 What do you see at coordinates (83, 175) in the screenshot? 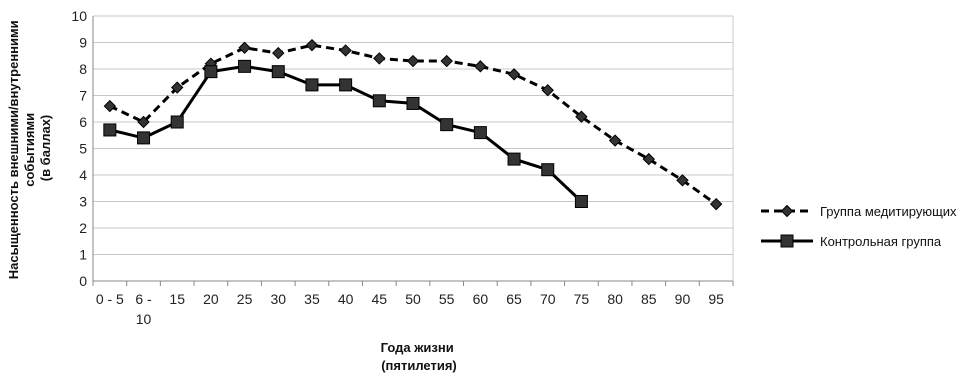
I see `y-tick-label: 4` at bounding box center [83, 175].